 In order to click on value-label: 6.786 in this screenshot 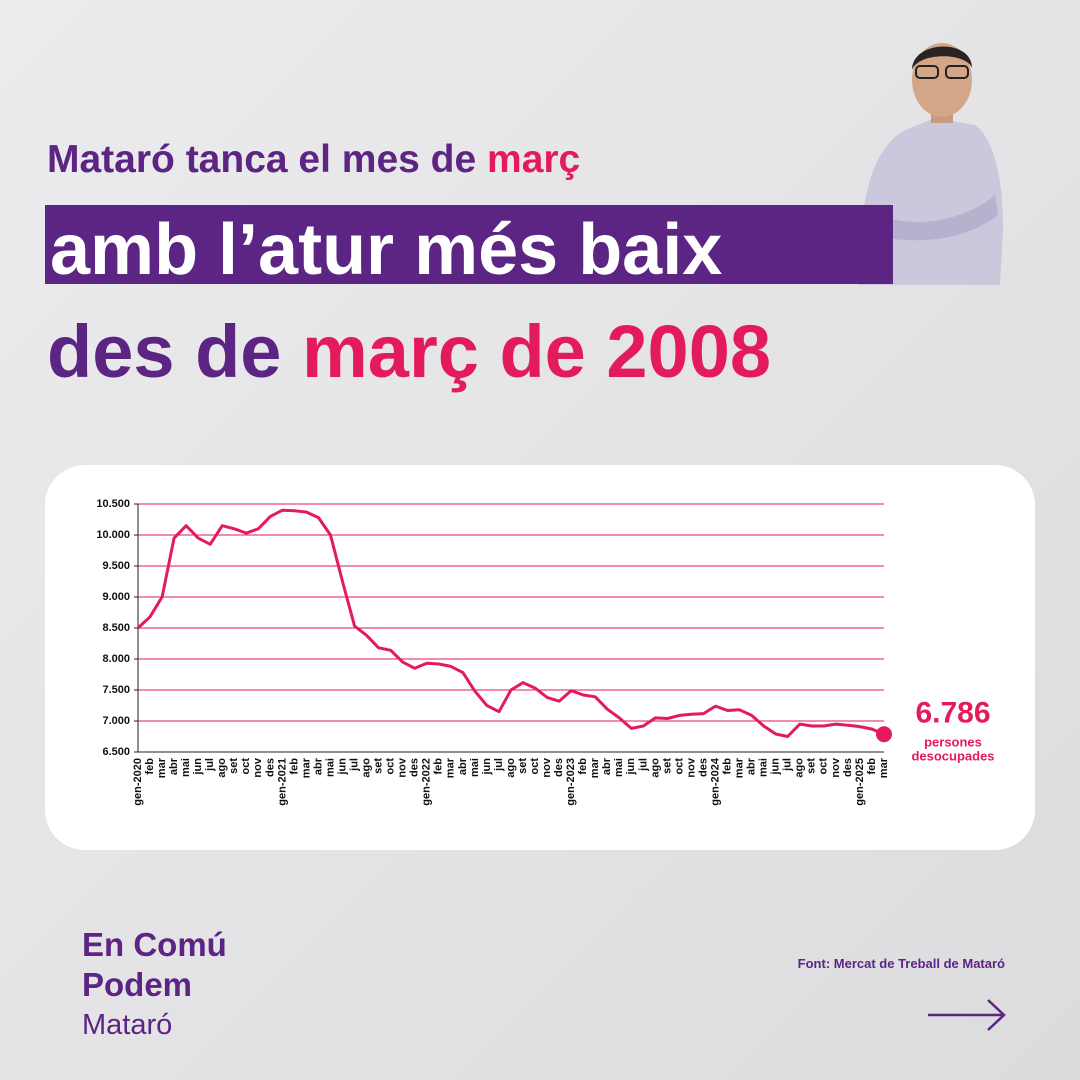, I will do `click(952, 712)`.